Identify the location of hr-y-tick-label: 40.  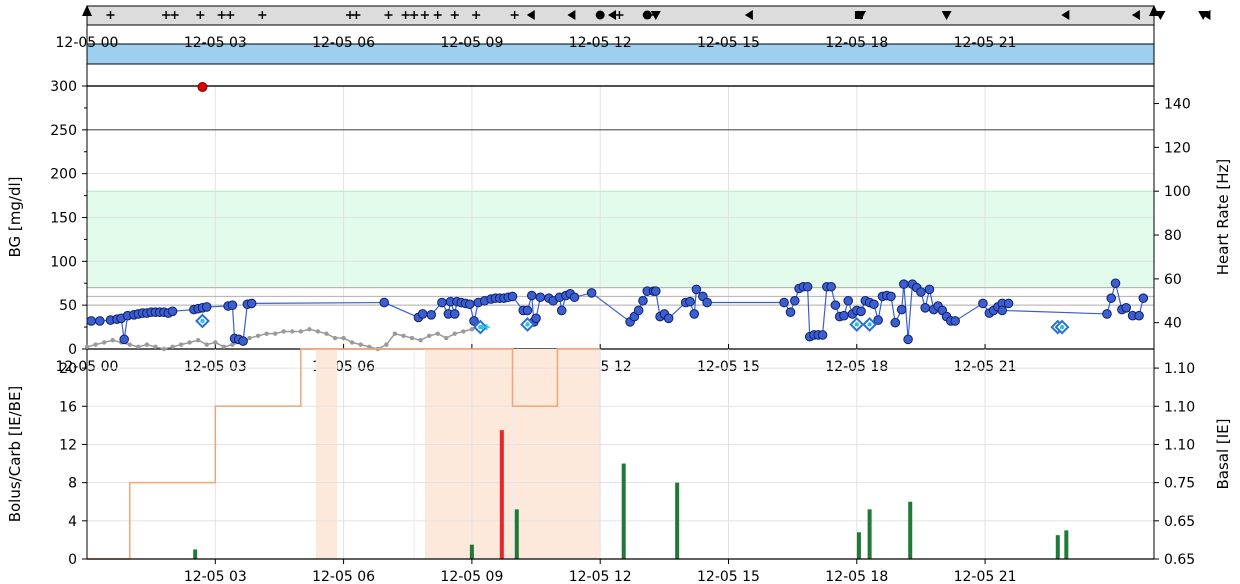
(1173, 324).